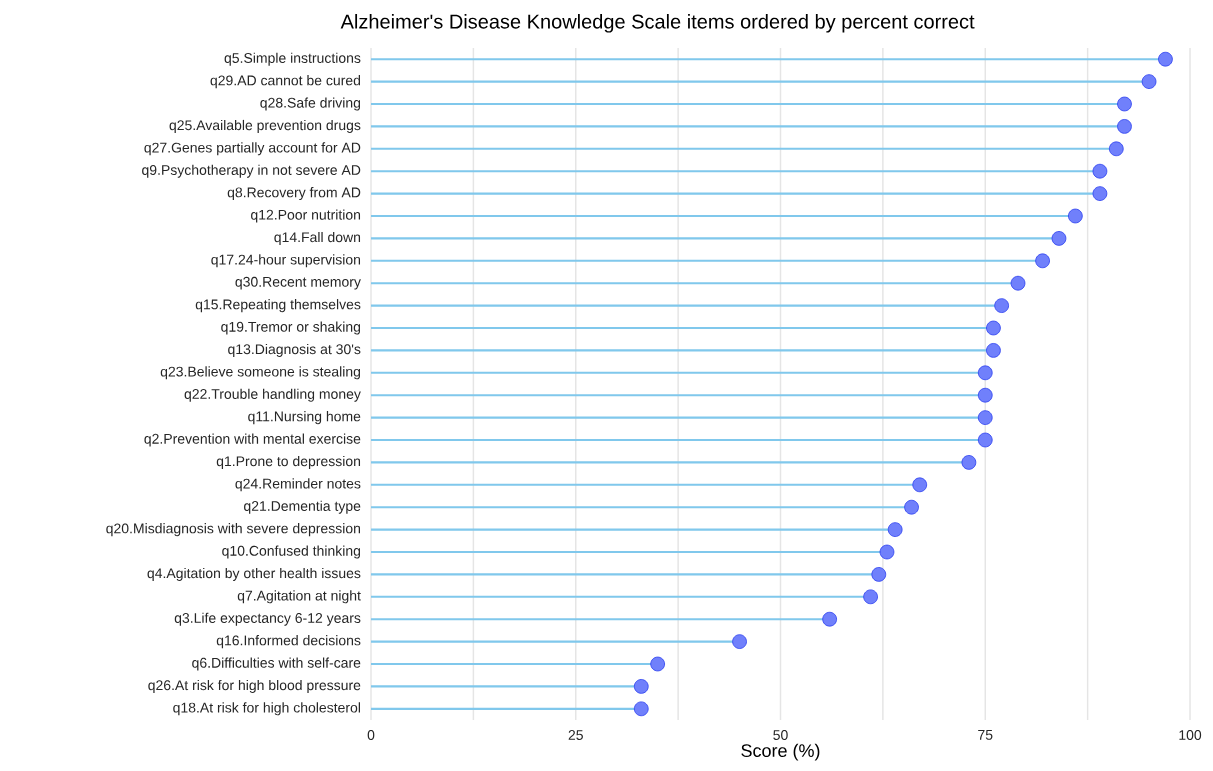 Image resolution: width=1213 pixels, height=771 pixels. Describe the element at coordinates (288, 462) in the screenshot. I see `y-tick-label: q1.Prone to depression` at that location.